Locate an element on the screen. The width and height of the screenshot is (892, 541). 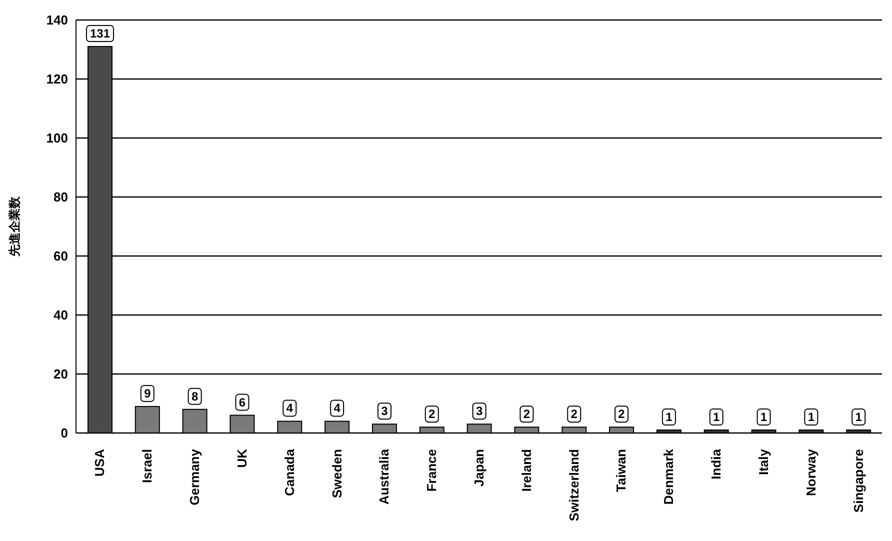
x-tick-label: Israel is located at coordinates (147, 466).